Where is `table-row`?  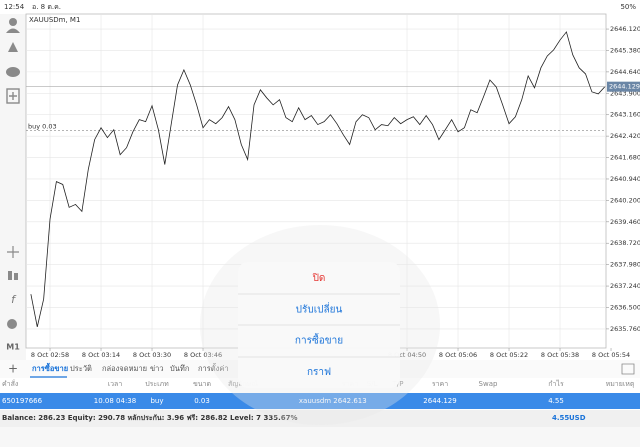
table-row is located at coordinates (320, 401).